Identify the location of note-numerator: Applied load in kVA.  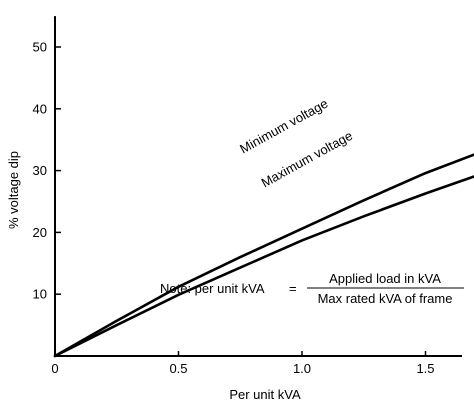
(385, 278).